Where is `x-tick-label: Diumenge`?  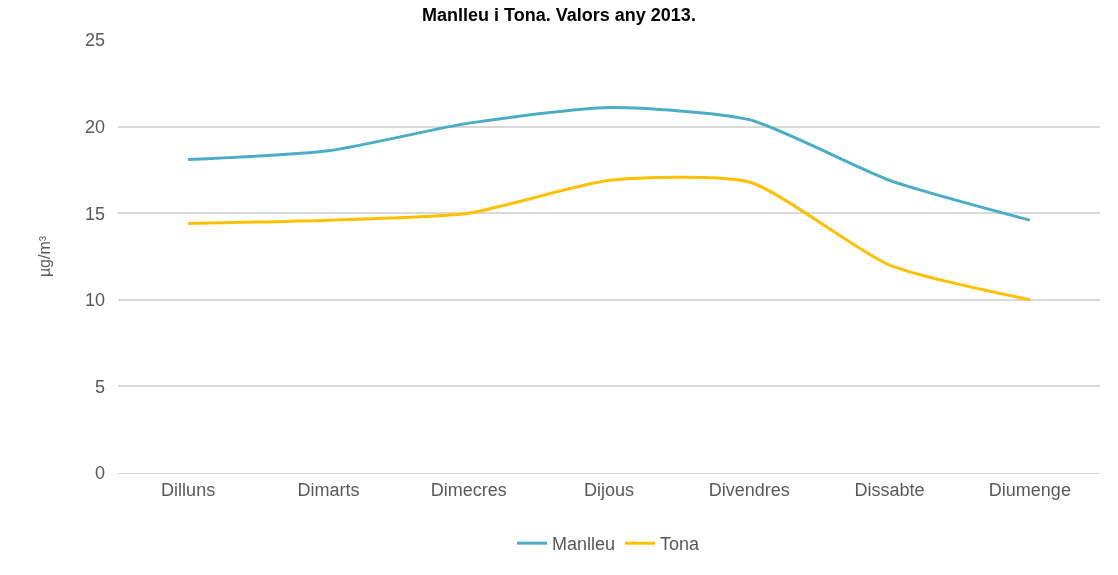
x-tick-label: Diumenge is located at coordinates (1029, 489).